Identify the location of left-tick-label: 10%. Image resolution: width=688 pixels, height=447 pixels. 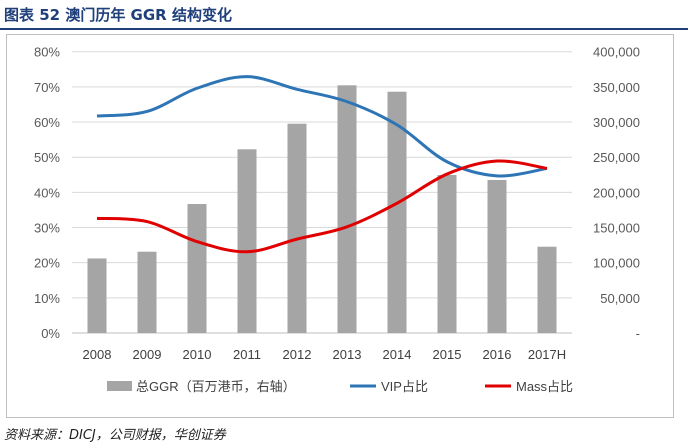
(47, 298).